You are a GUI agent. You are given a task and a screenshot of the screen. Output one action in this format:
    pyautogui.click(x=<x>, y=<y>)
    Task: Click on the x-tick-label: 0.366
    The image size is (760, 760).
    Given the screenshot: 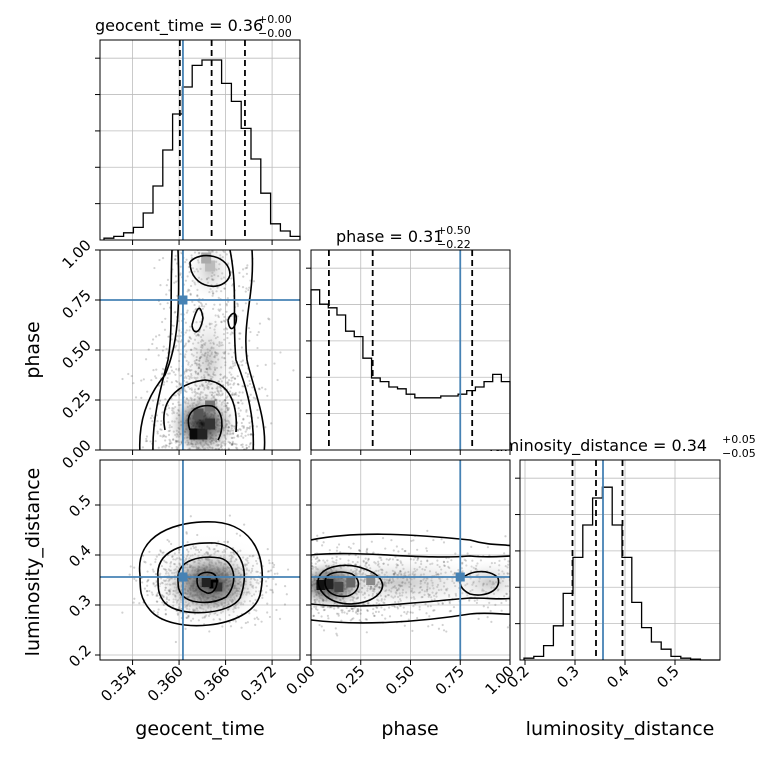 What is the action you would take?
    pyautogui.click(x=211, y=683)
    